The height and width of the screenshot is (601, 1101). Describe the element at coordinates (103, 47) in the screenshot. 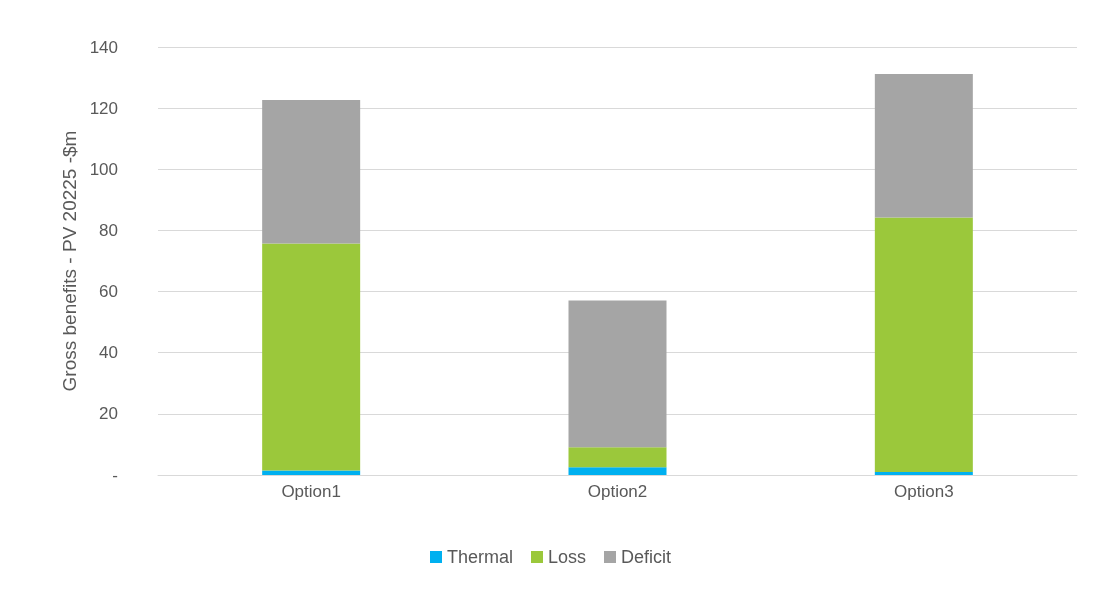

I see `y-tick-label: 140` at that location.